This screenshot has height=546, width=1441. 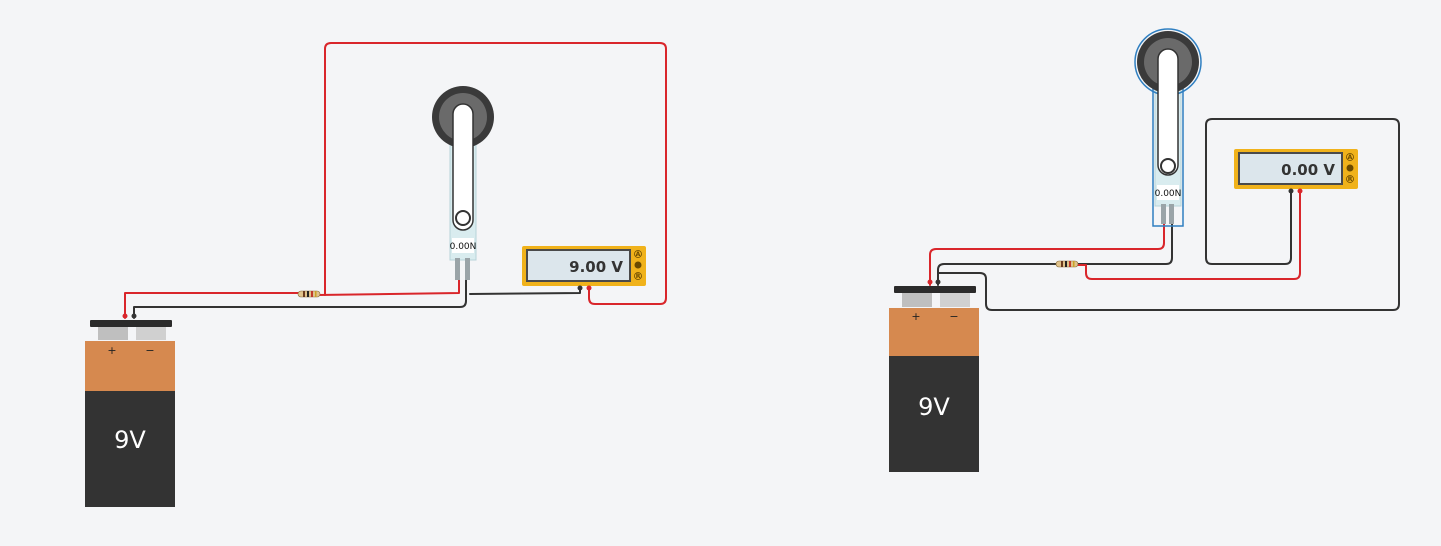 I want to click on wire-red-battery-to-resistor, so click(x=212, y=305).